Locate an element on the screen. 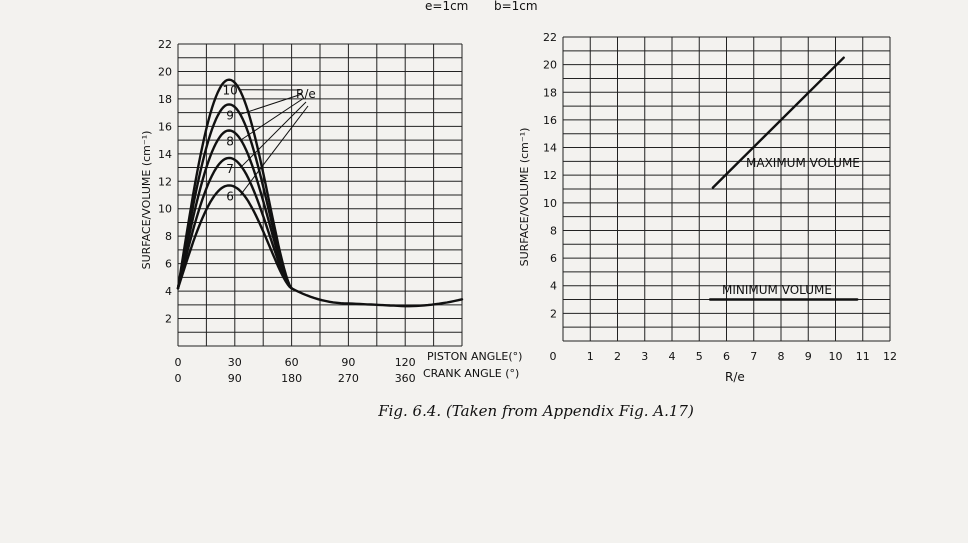 This screenshot has height=543, width=968. right-y-tick-label: 4 is located at coordinates (553, 286).